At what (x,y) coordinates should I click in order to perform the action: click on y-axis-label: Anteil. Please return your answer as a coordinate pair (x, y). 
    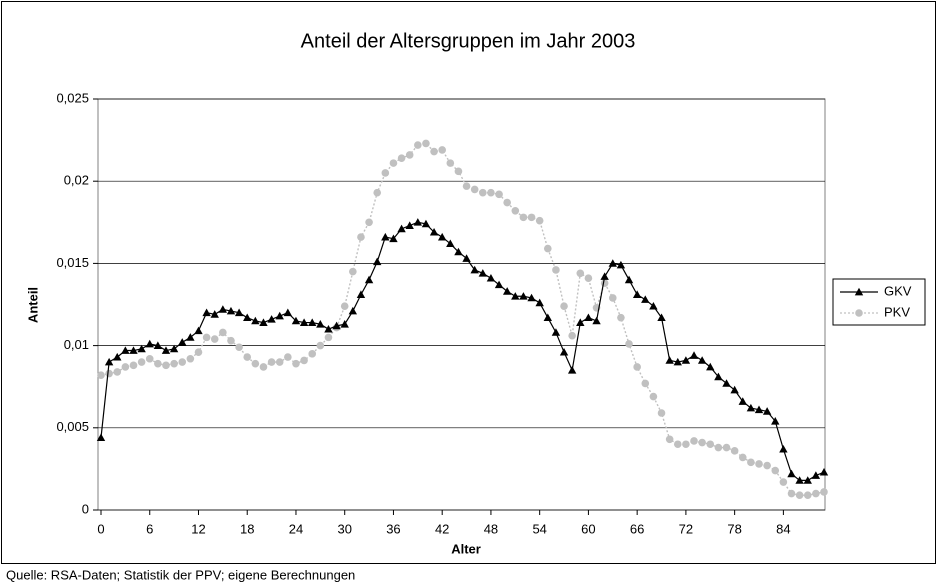
    Looking at the image, I should click on (32, 305).